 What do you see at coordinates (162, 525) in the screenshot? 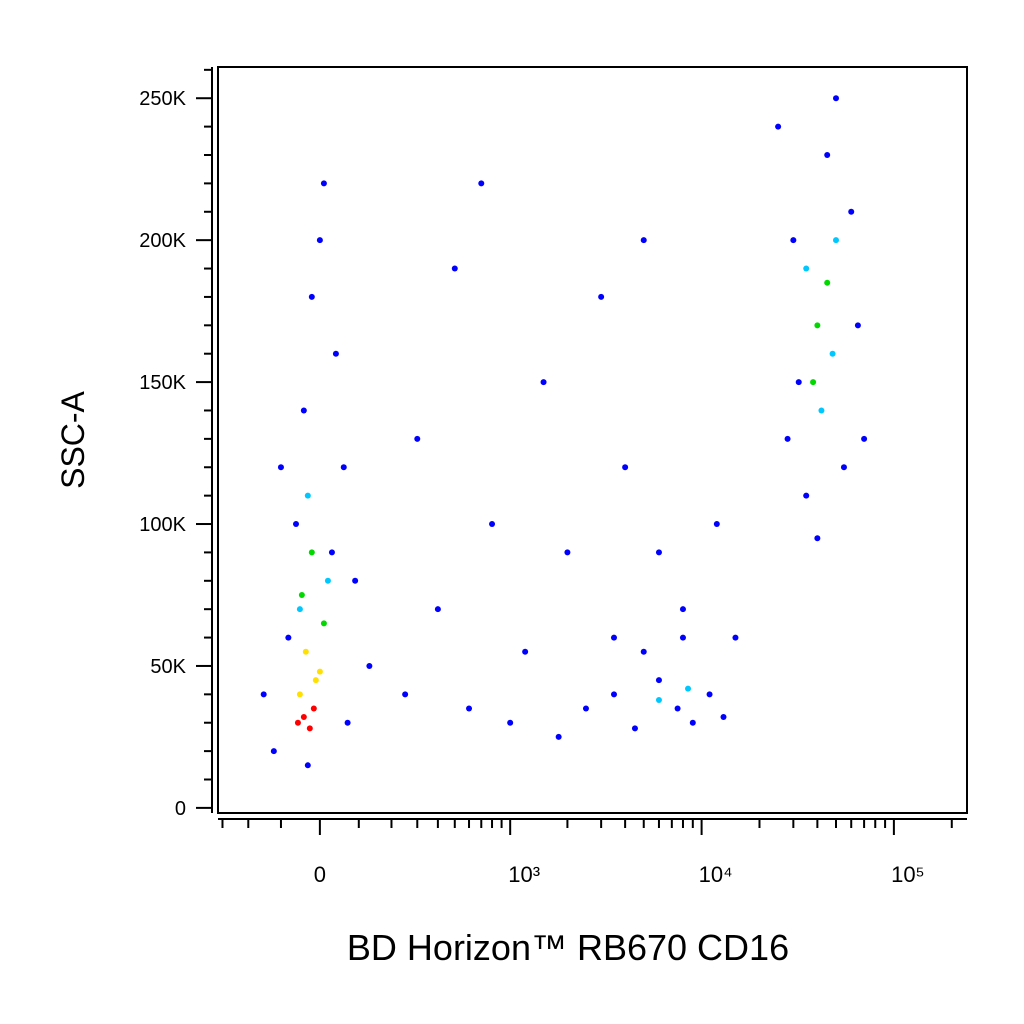
I see `y-tick-label: 100K` at bounding box center [162, 525].